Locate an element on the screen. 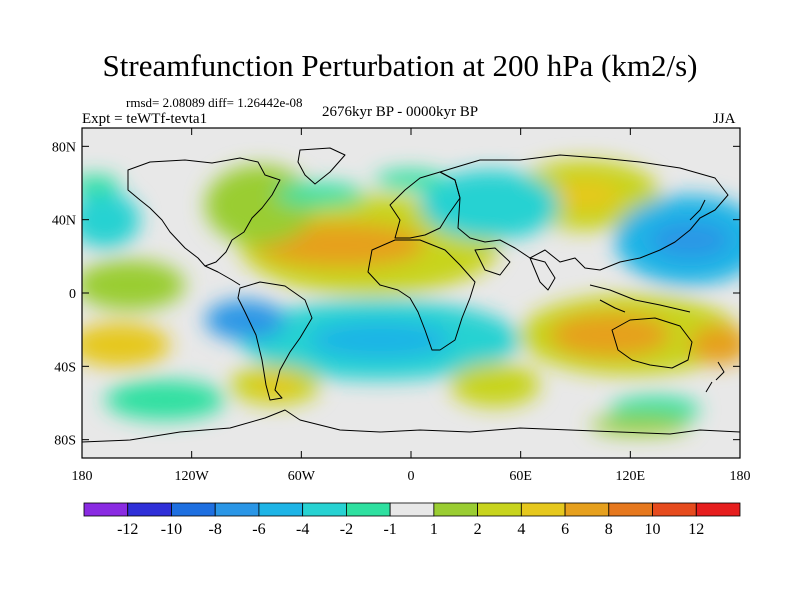  colorbar-tick-label: -2 is located at coordinates (346, 529).